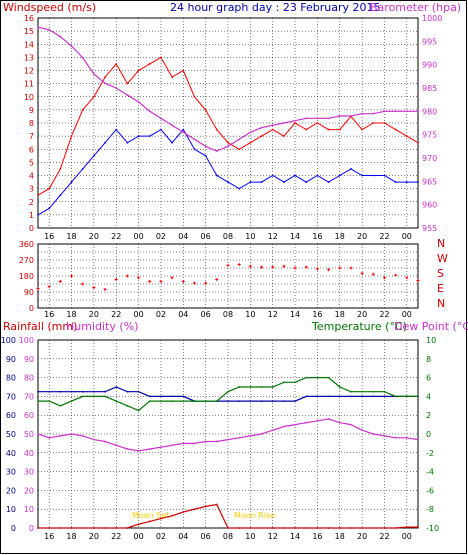 The height and width of the screenshot is (555, 468). I want to click on direction-y-tick-label: 270, so click(26, 260).